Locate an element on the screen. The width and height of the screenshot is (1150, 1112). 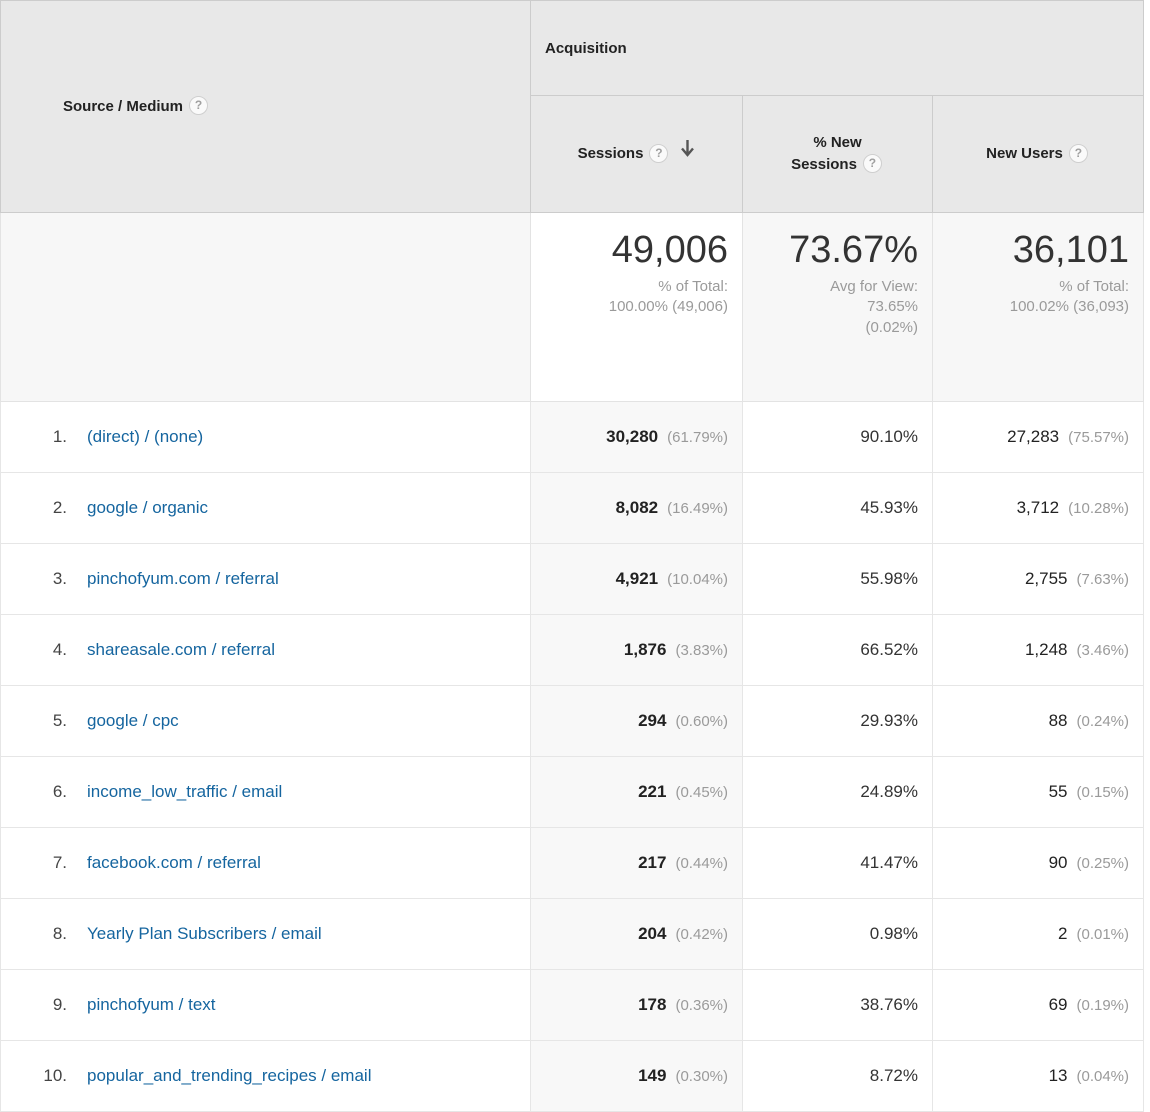
new-users-value: 27,283 is located at coordinates (1033, 436).